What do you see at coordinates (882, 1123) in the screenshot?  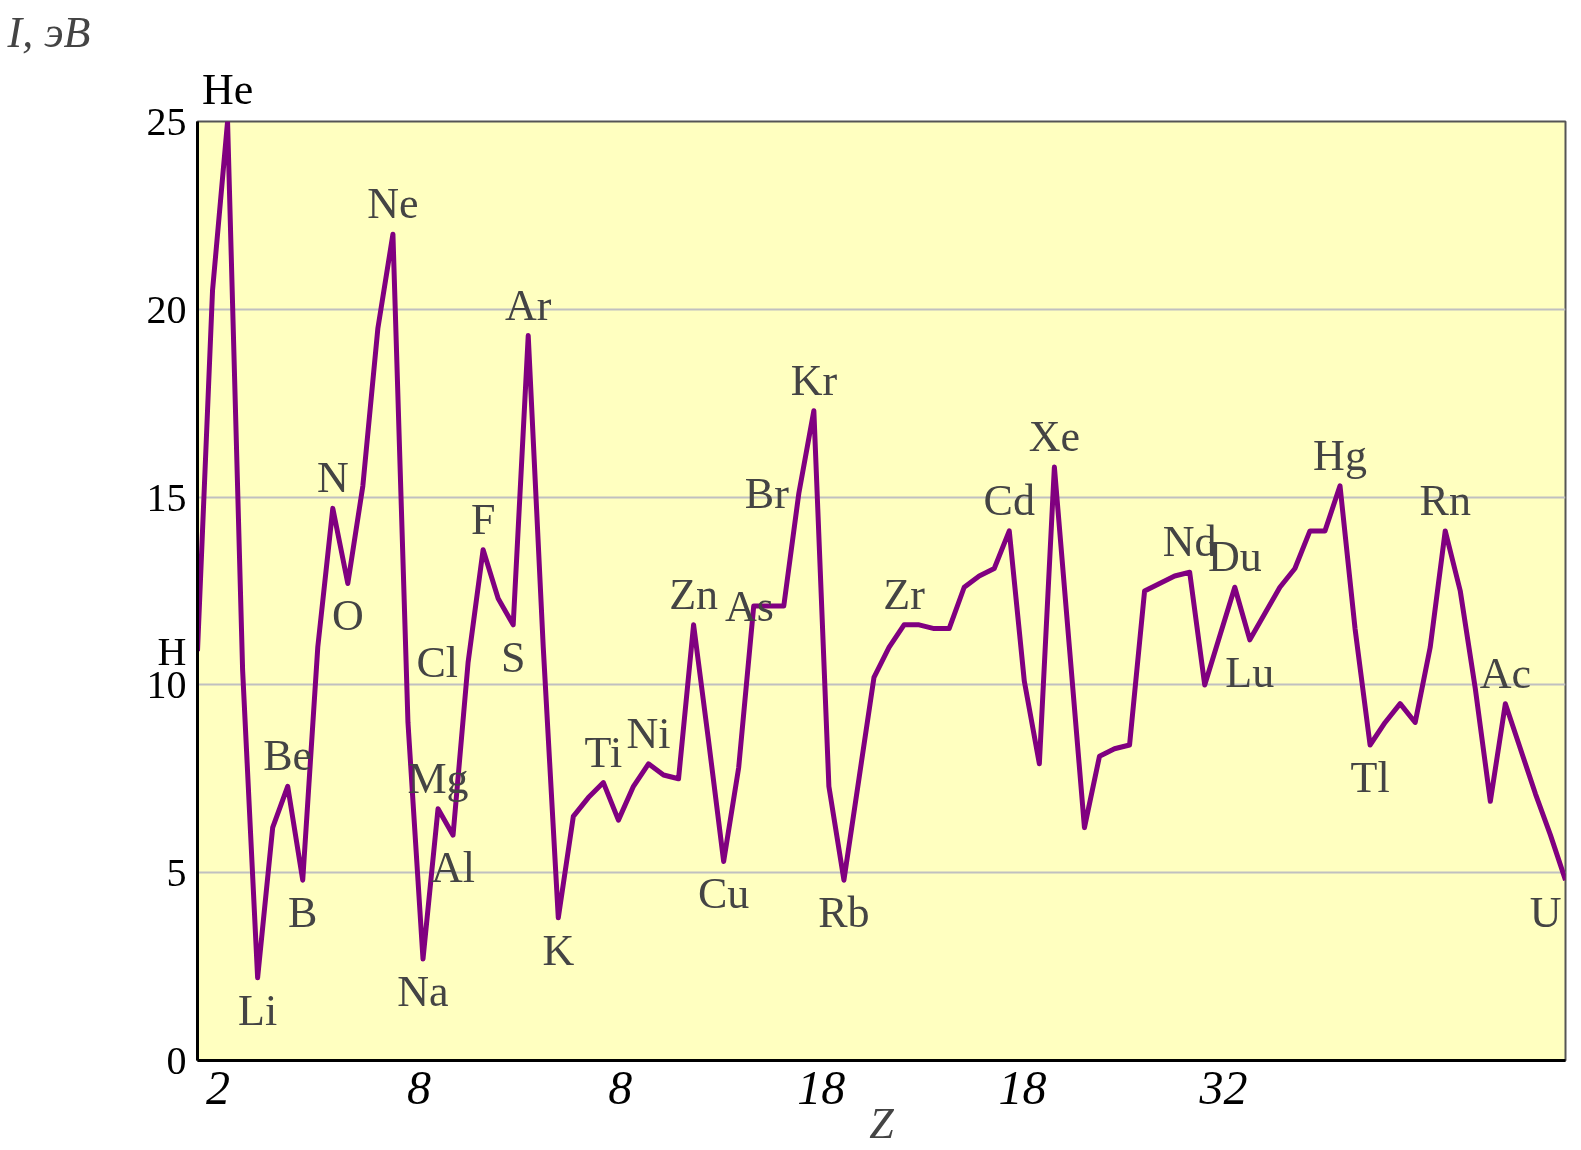 I see `x-axis-title: Z` at bounding box center [882, 1123].